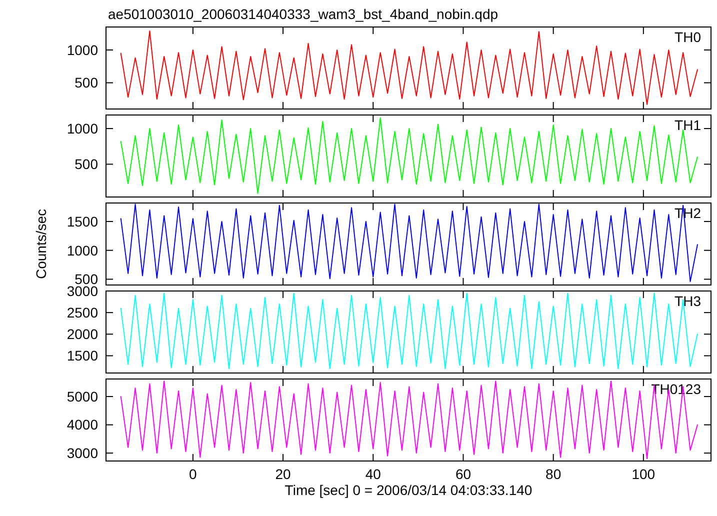  Describe the element at coordinates (82, 312) in the screenshot. I see `y-tick-label: 2500` at that location.